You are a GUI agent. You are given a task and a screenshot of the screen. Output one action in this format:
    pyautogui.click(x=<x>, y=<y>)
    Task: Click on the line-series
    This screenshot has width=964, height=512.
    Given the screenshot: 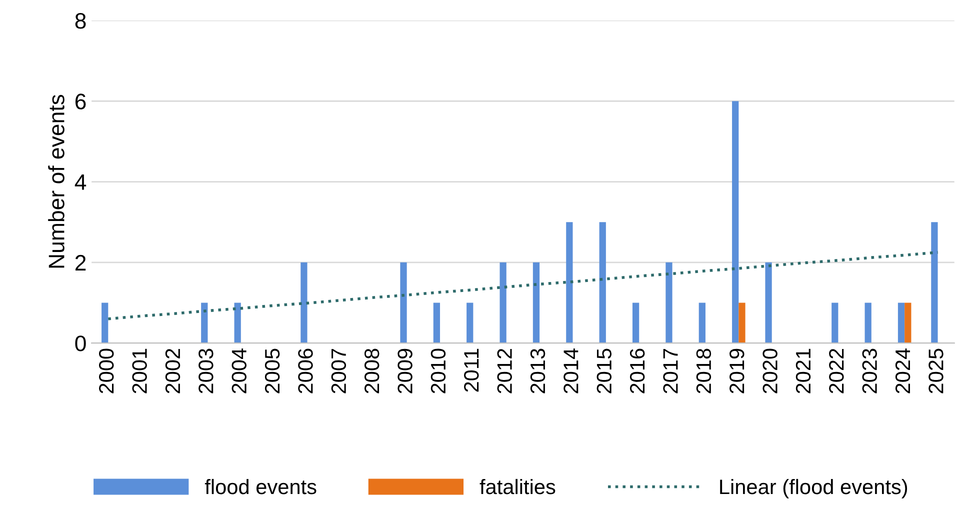 What is the action you would take?
    pyautogui.click(x=523, y=285)
    